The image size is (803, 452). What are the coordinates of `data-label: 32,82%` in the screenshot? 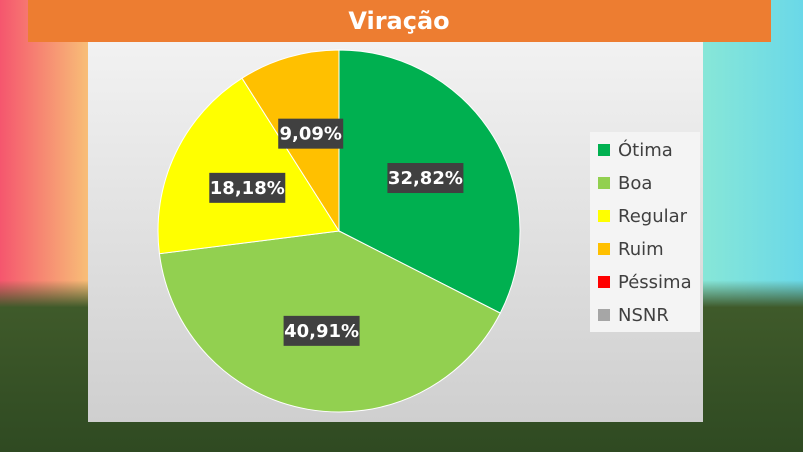 It's located at (425, 178).